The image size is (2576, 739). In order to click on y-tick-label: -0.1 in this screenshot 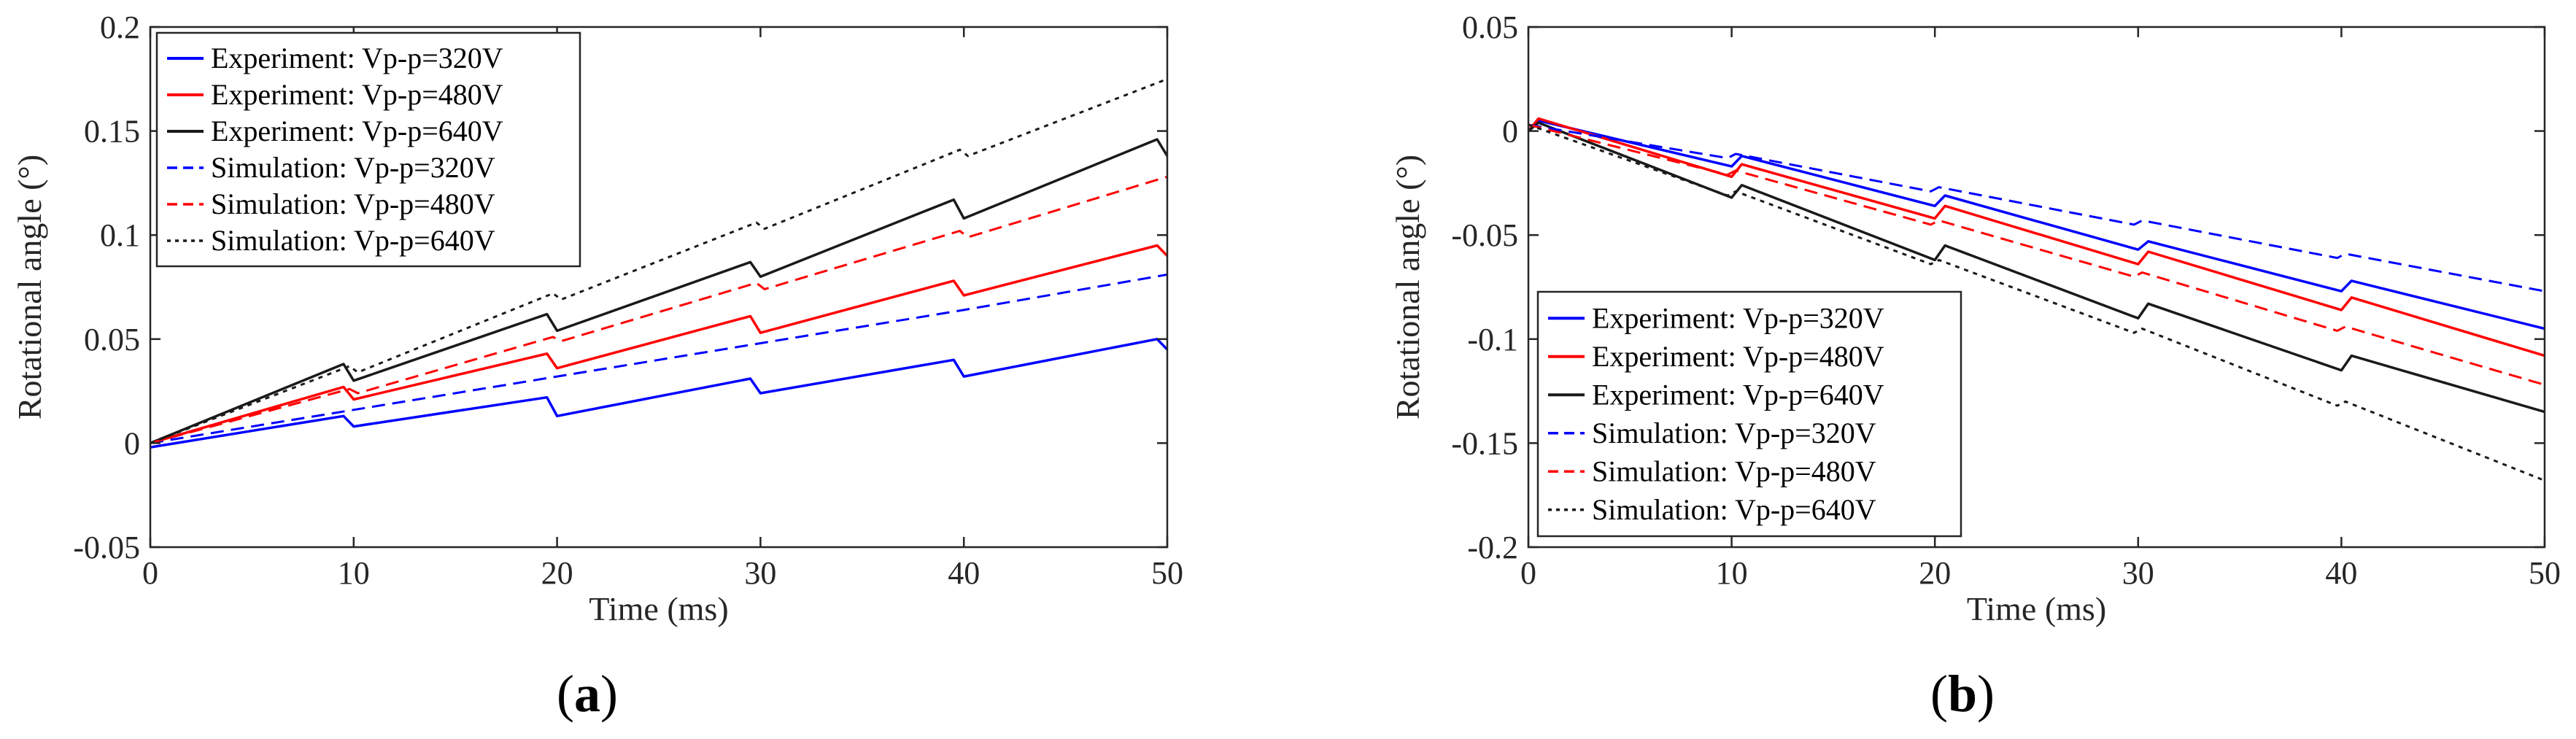, I will do `click(1492, 340)`.